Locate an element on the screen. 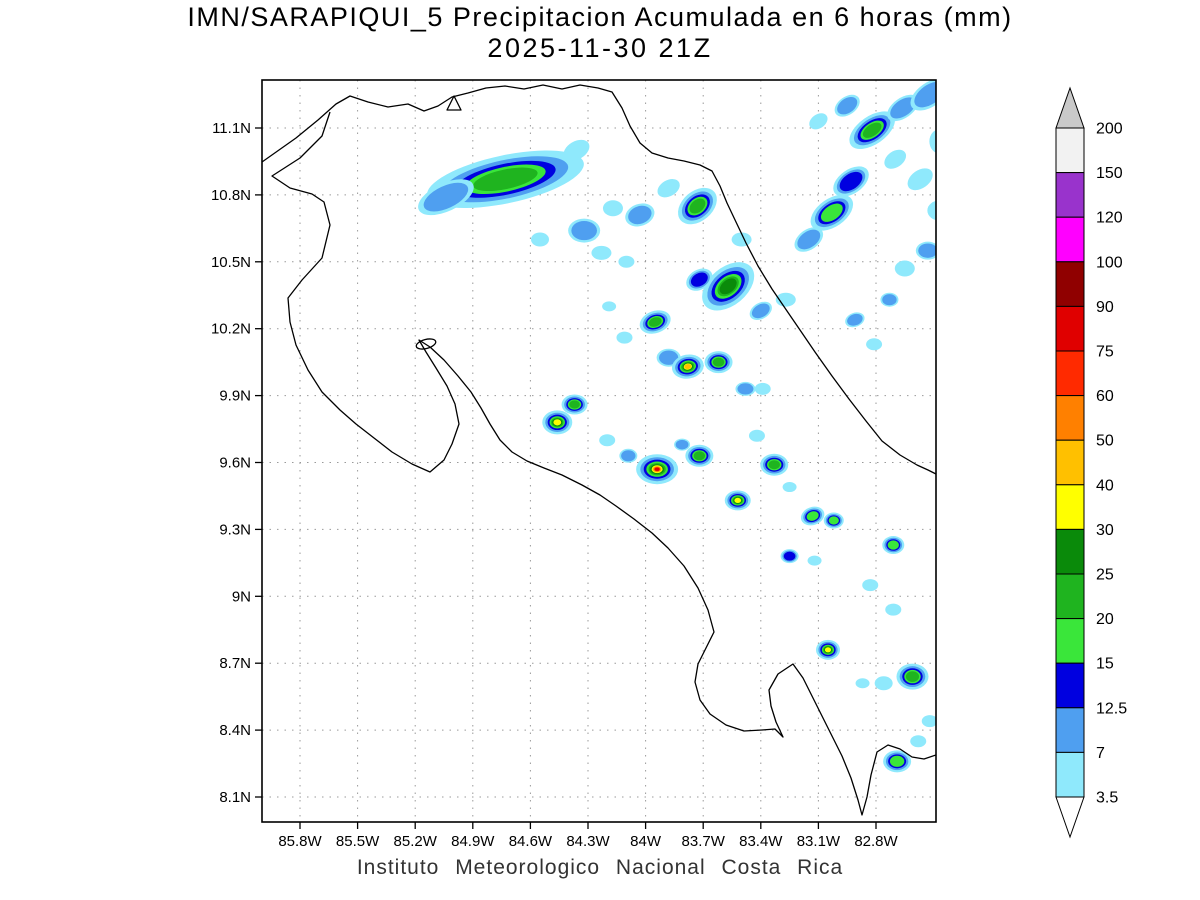 This screenshot has width=1200, height=900. colorbar-label: 7 is located at coordinates (1100, 753).